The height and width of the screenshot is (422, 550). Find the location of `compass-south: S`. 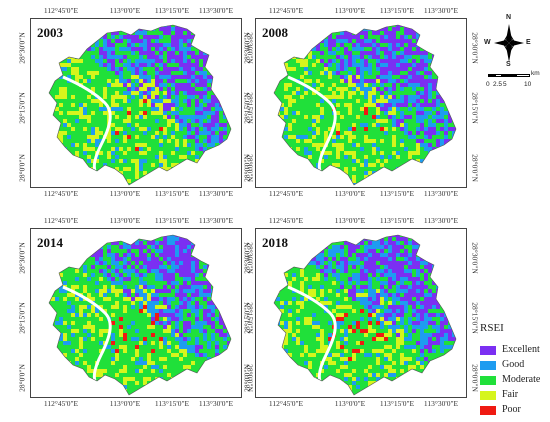

compass-south: S is located at coordinates (508, 64).